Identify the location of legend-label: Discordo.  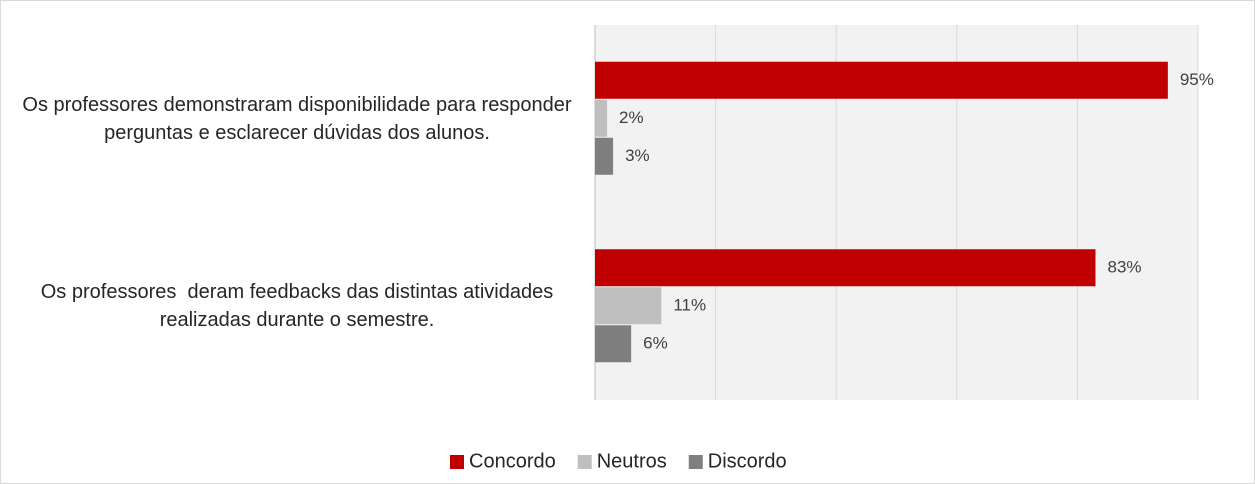
(747, 461).